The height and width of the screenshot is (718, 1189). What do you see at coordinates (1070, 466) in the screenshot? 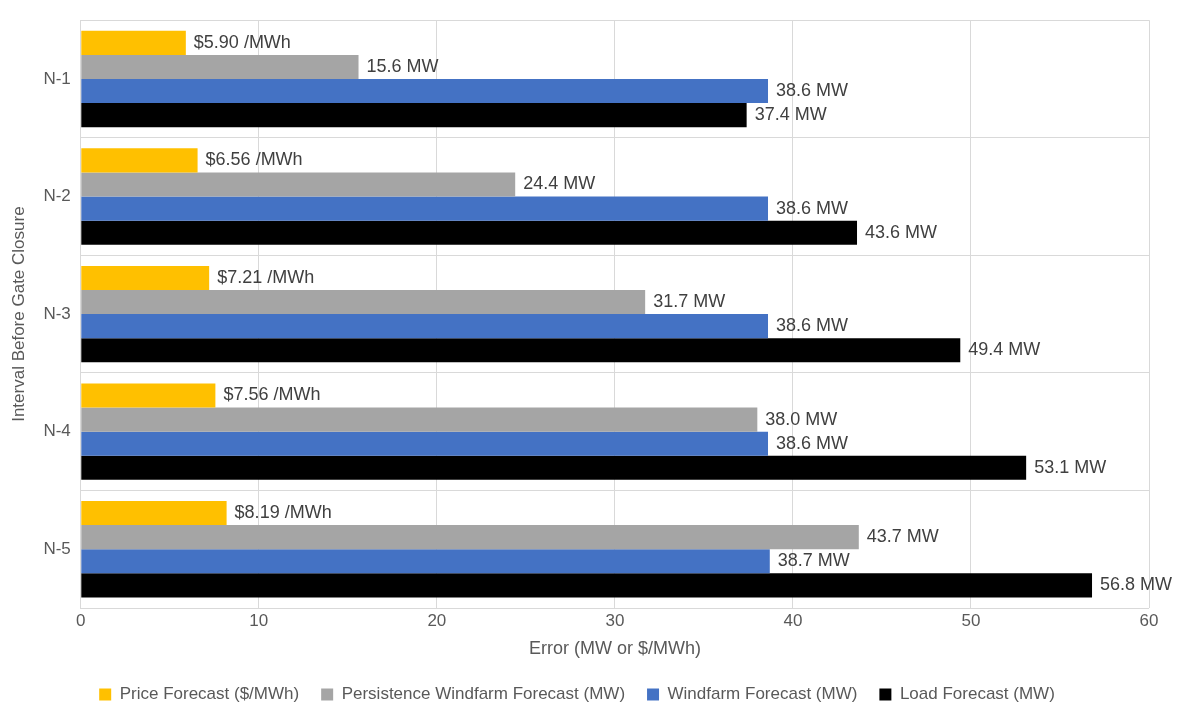
I see `data-label: 53.1 MW` at bounding box center [1070, 466].